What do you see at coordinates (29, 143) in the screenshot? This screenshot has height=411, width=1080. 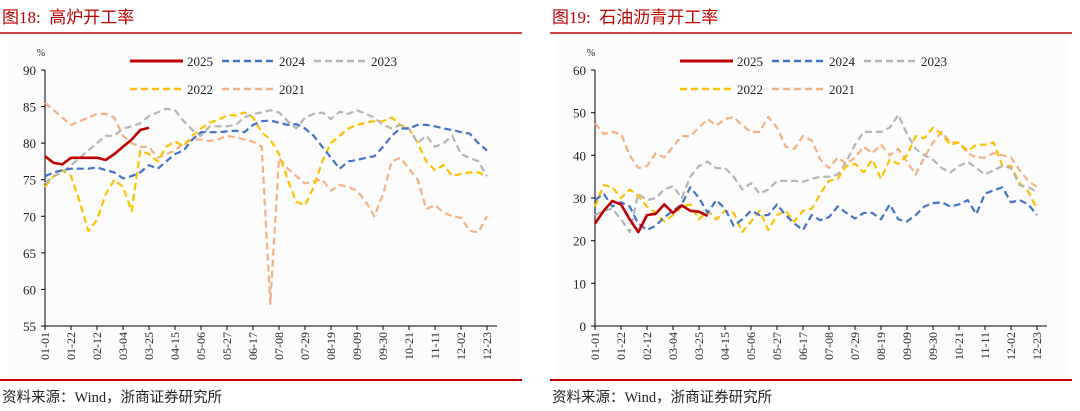 I see `y-tick-label: 80` at bounding box center [29, 143].